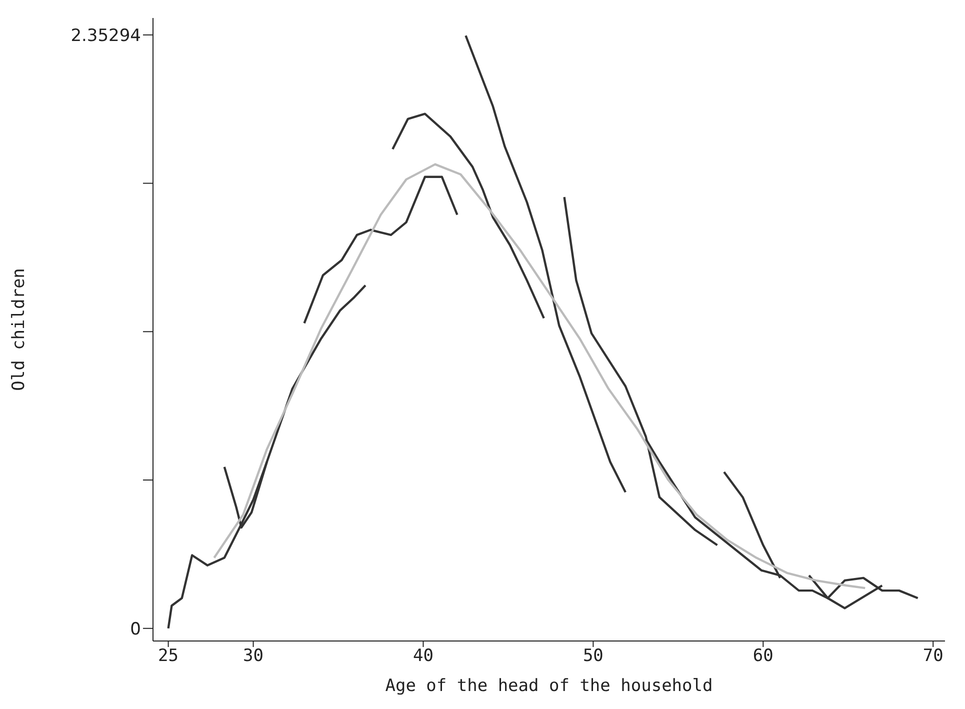 Image resolution: width=965 pixels, height=709 pixels. Describe the element at coordinates (763, 656) in the screenshot. I see `x-tick-label: 60` at that location.